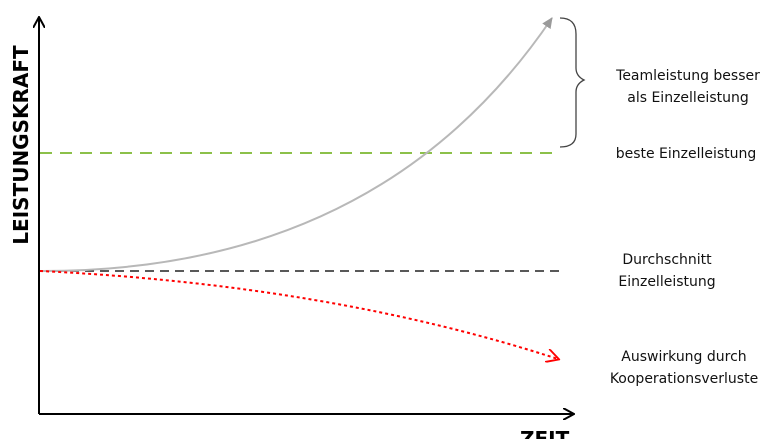  Describe the element at coordinates (667, 260) in the screenshot. I see `average-individual-label-line1: Durchschnitt` at that location.